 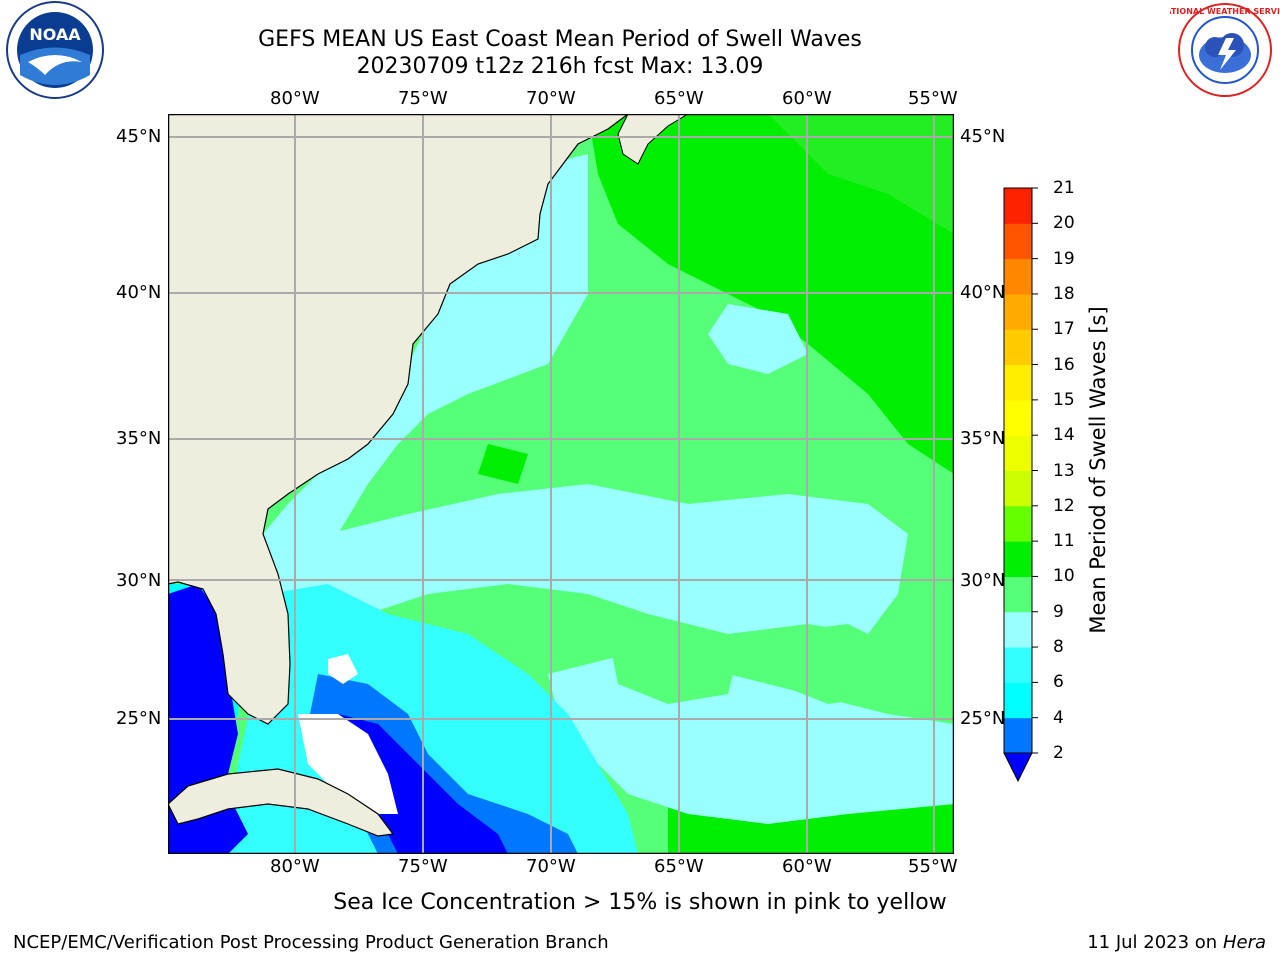 What do you see at coordinates (1225, 50) in the screenshot?
I see `nws-logo: NATIONAL WEATHER SERVICE` at bounding box center [1225, 50].